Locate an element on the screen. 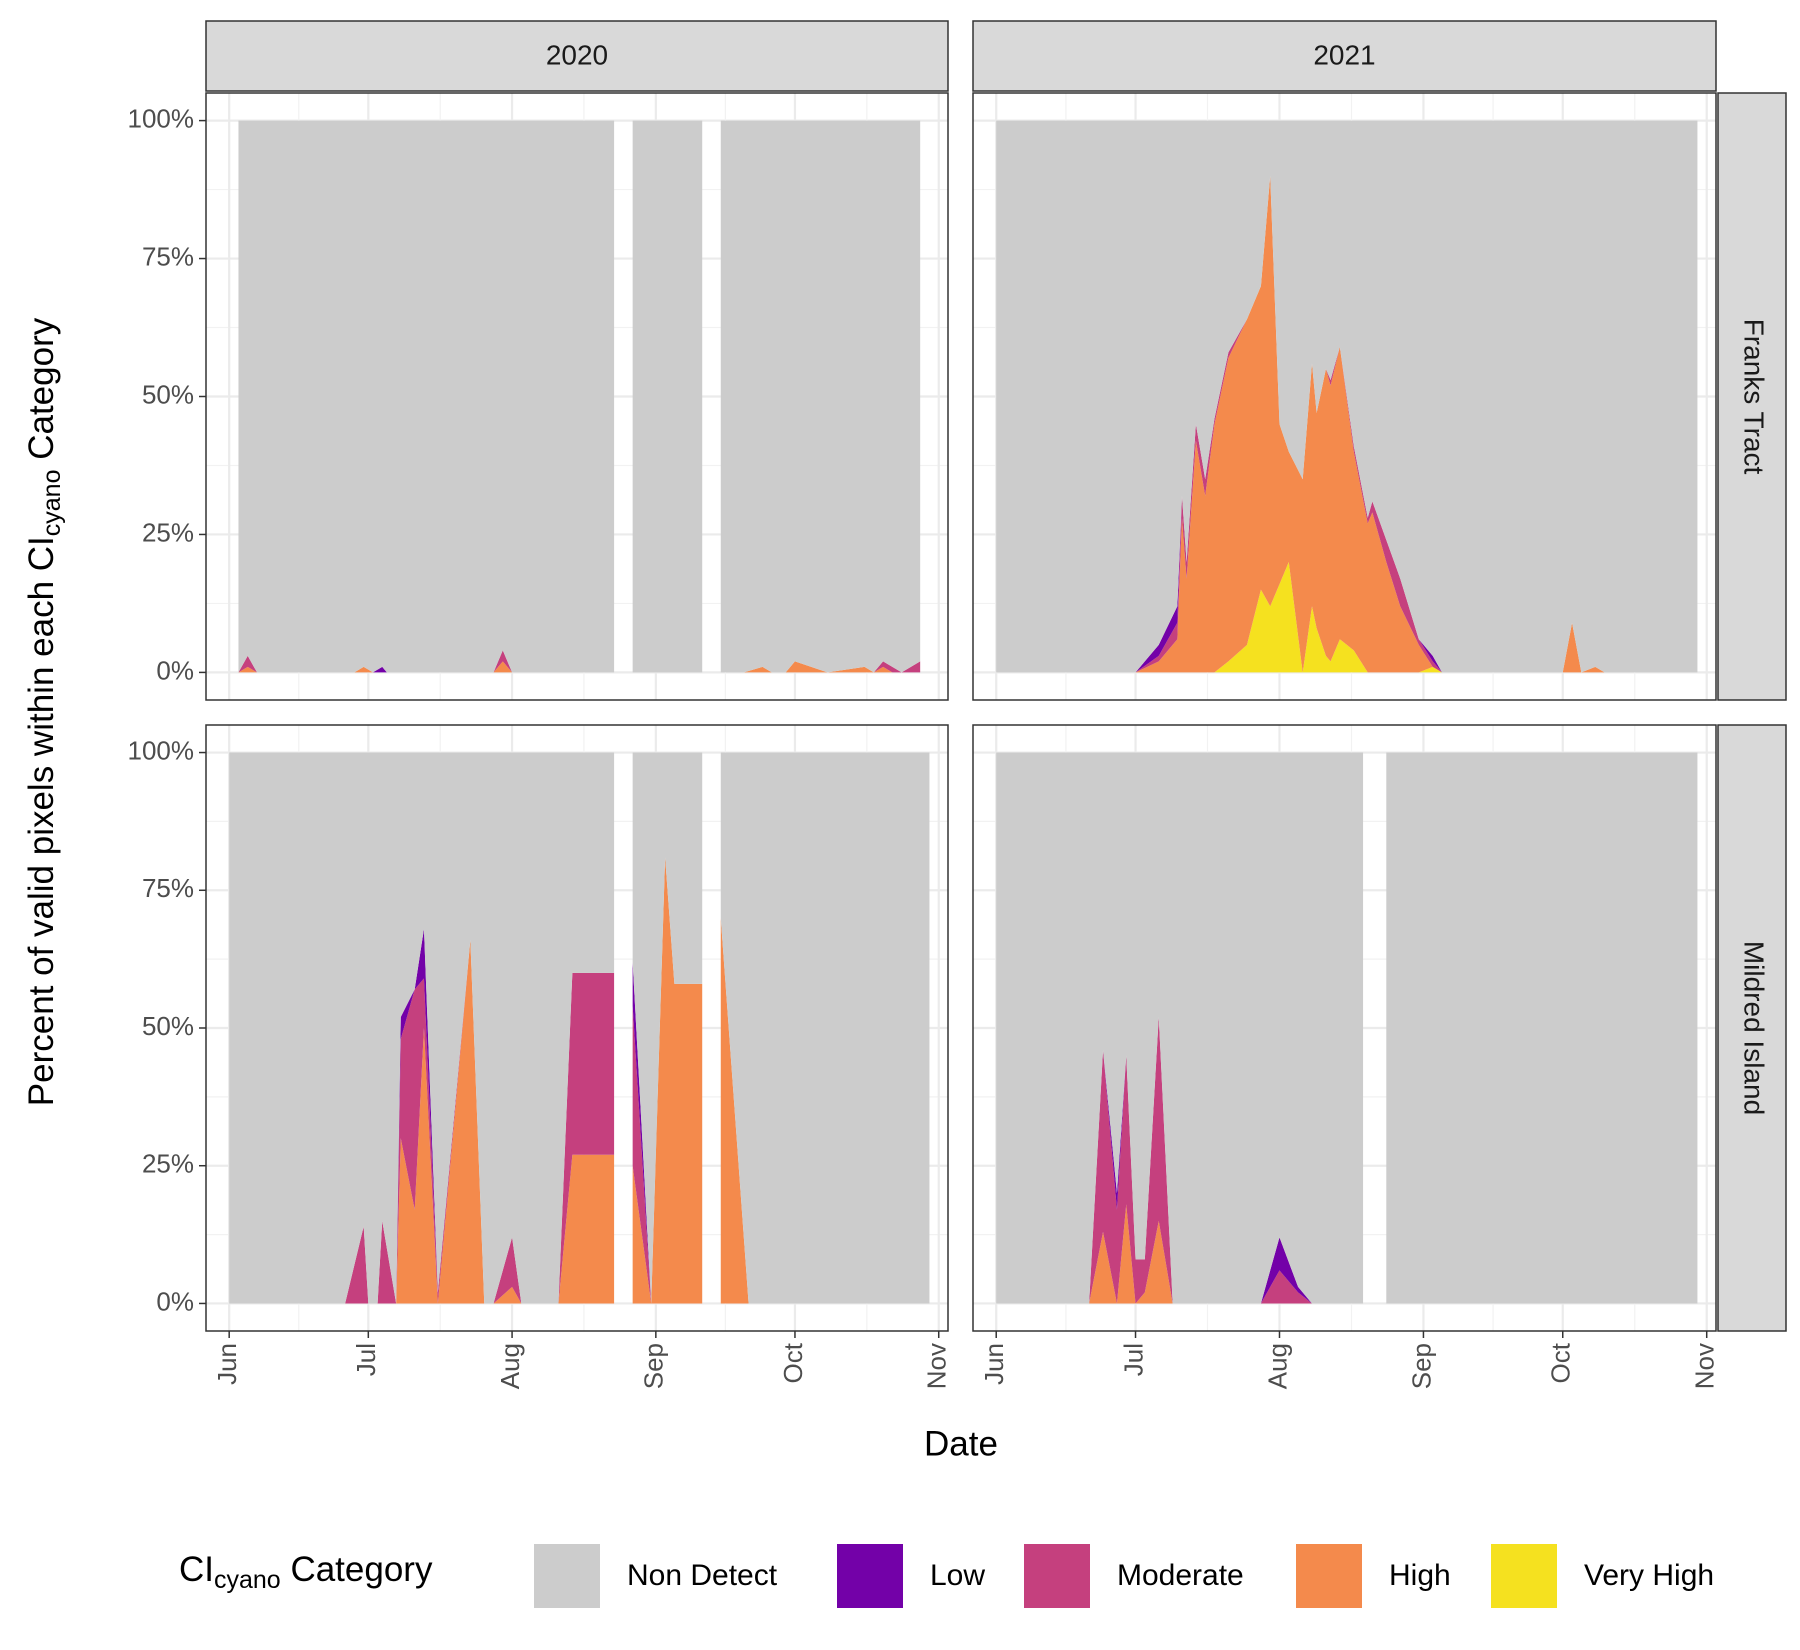 This screenshot has height=1650, width=1800. strip-label: 2021 is located at coordinates (1344, 54).